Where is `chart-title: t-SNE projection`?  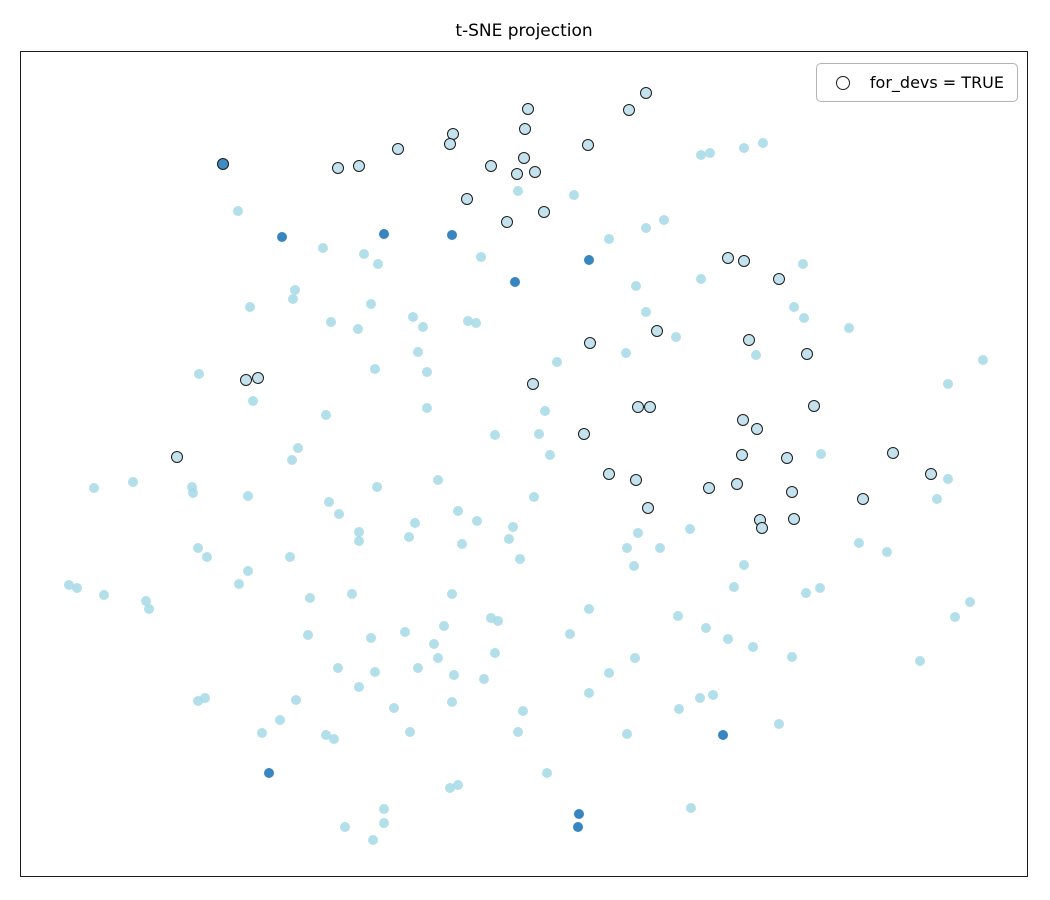 chart-title: t-SNE projection is located at coordinates (524, 31).